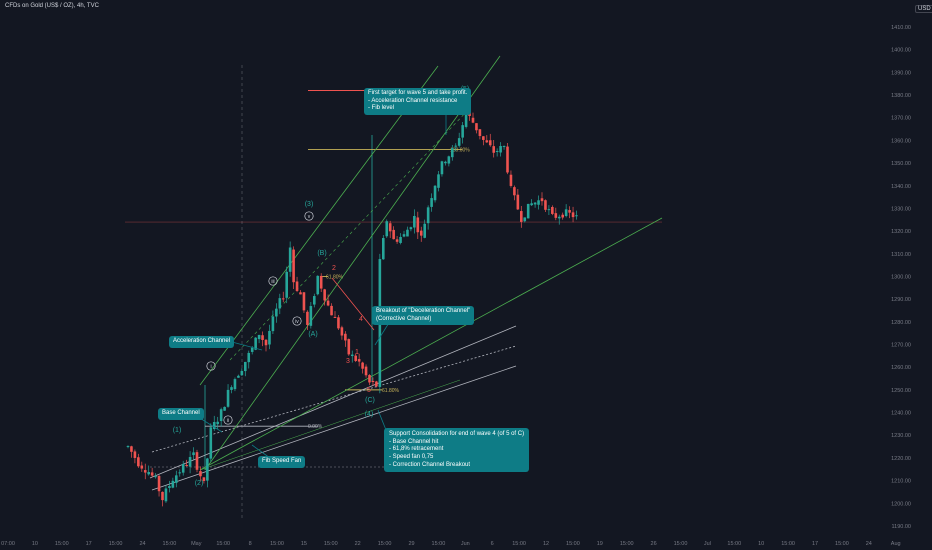 Image resolution: width=932 pixels, height=550 pixels. What do you see at coordinates (228, 421) in the screenshot?
I see `wave-label: ii` at bounding box center [228, 421].